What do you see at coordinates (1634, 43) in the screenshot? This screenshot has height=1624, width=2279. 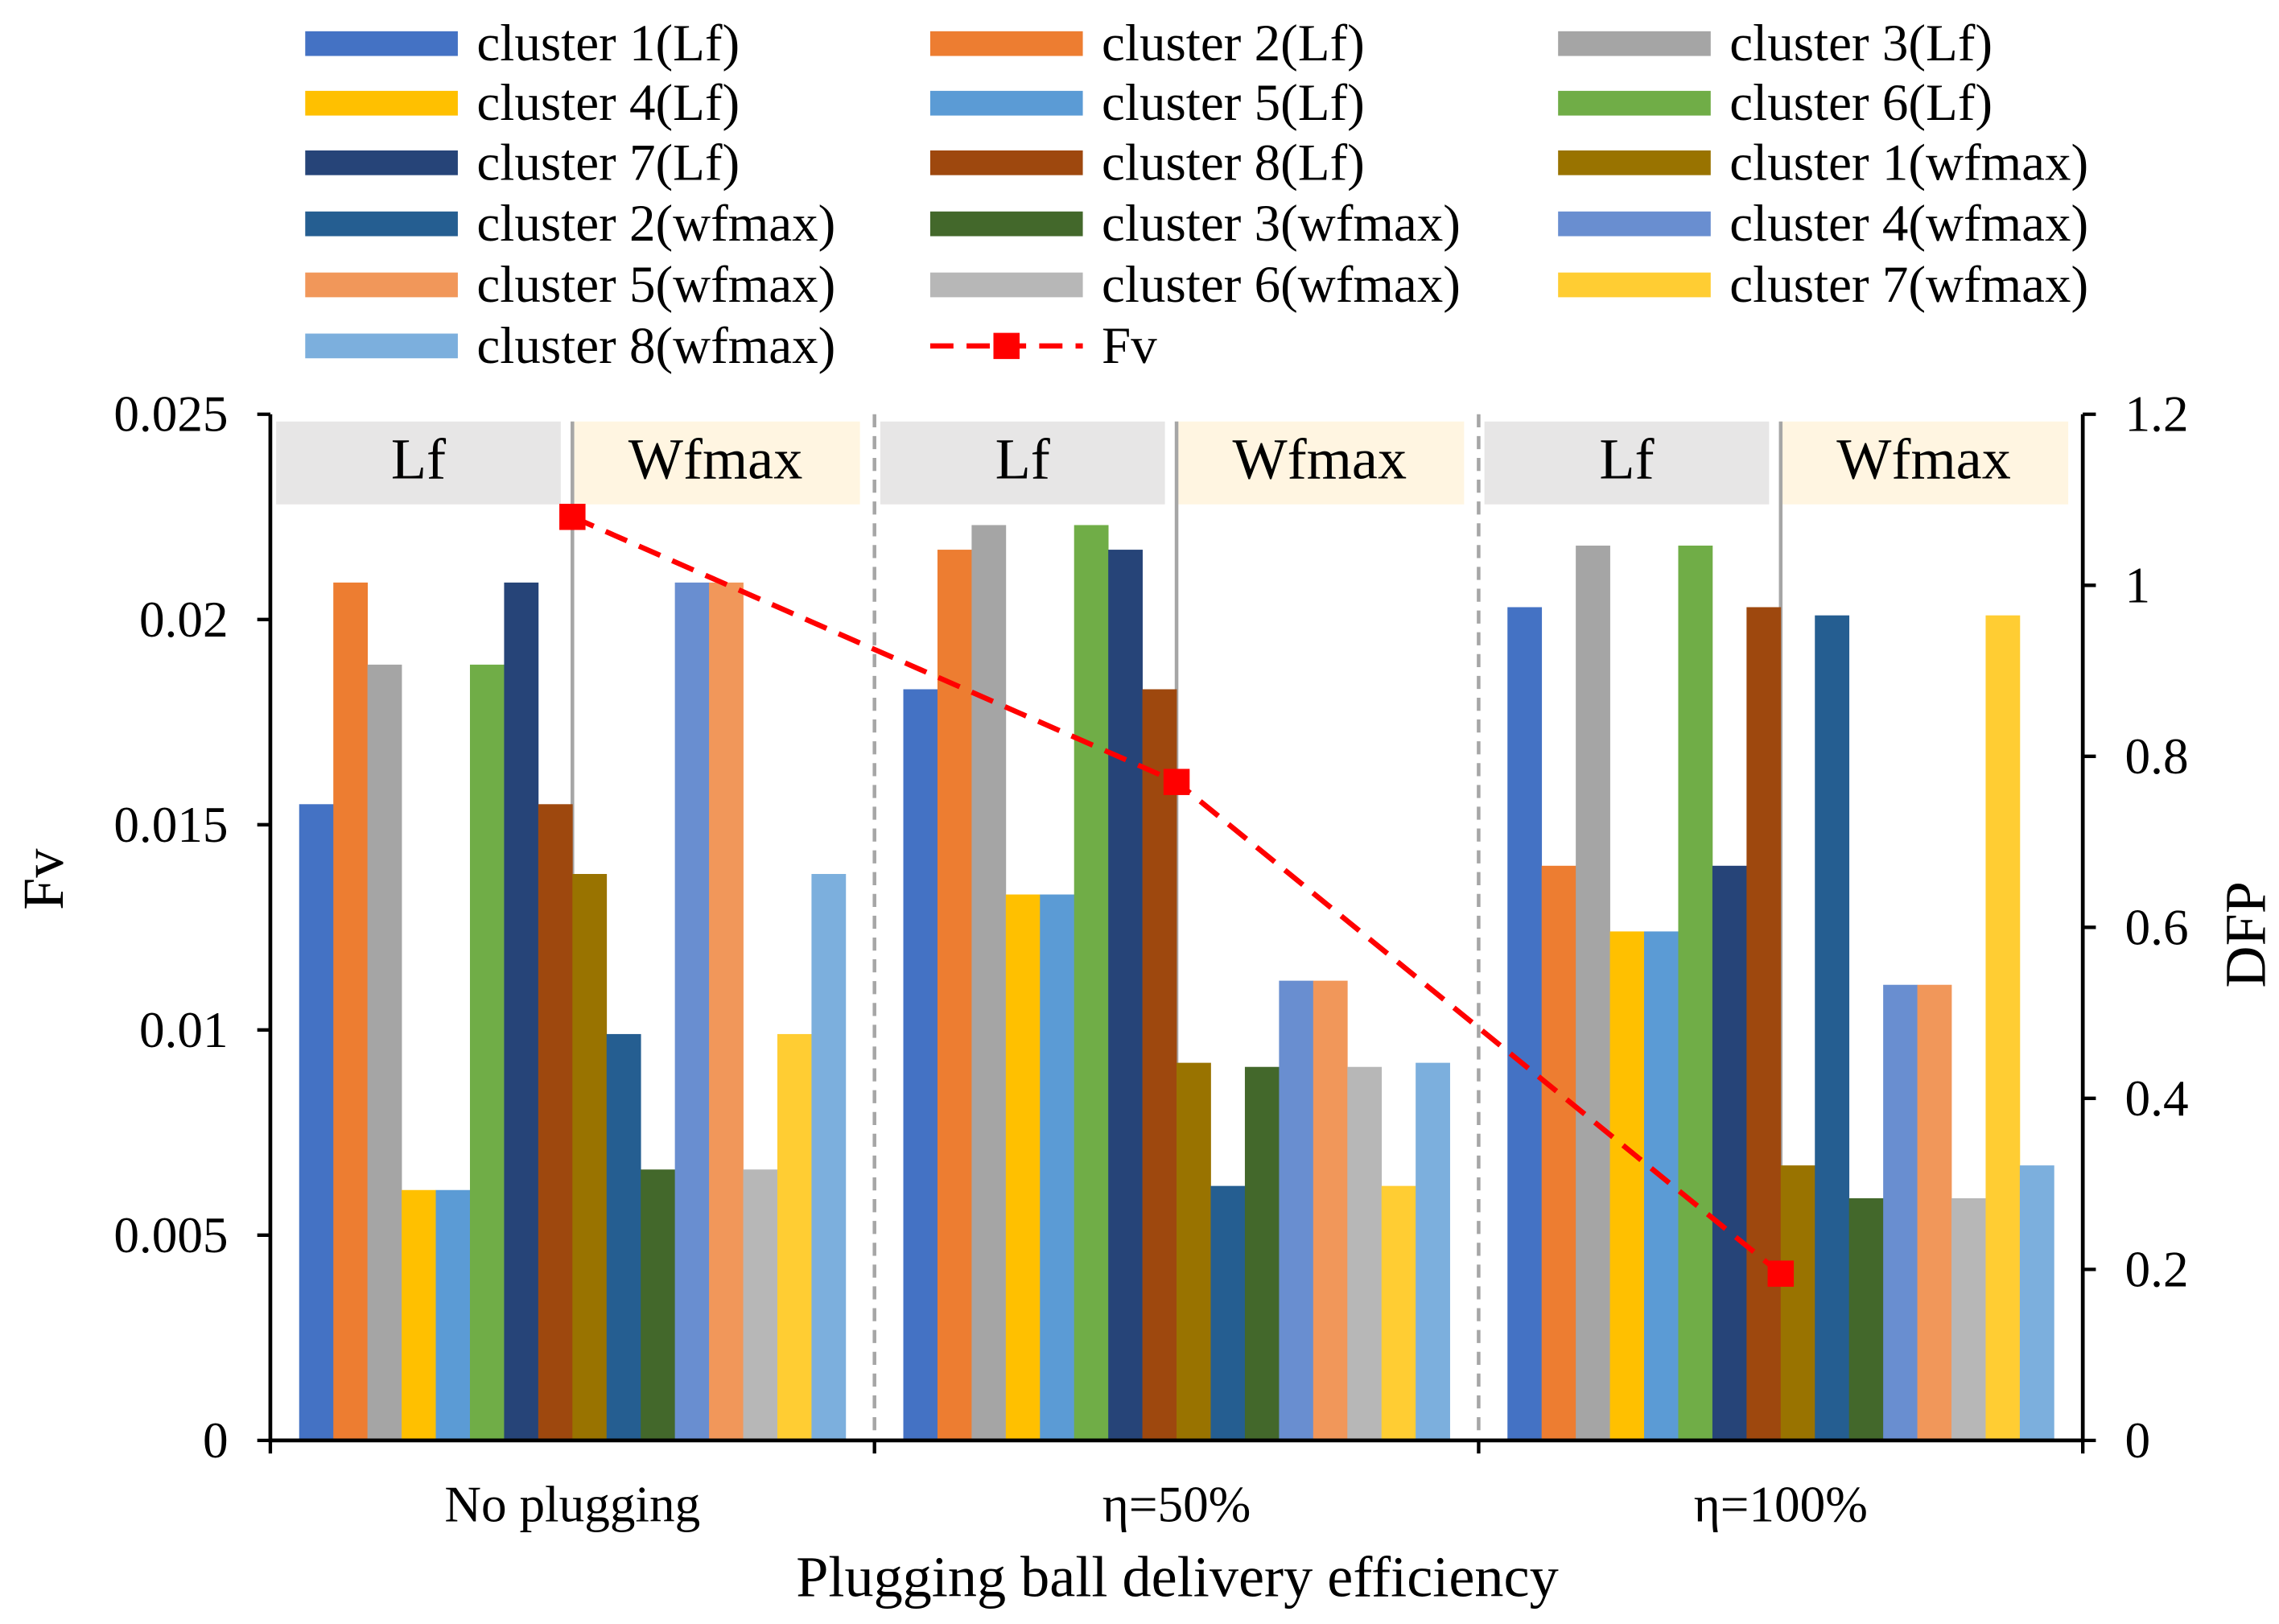 I see `legend-swatch-cluster-3-lf` at bounding box center [1634, 43].